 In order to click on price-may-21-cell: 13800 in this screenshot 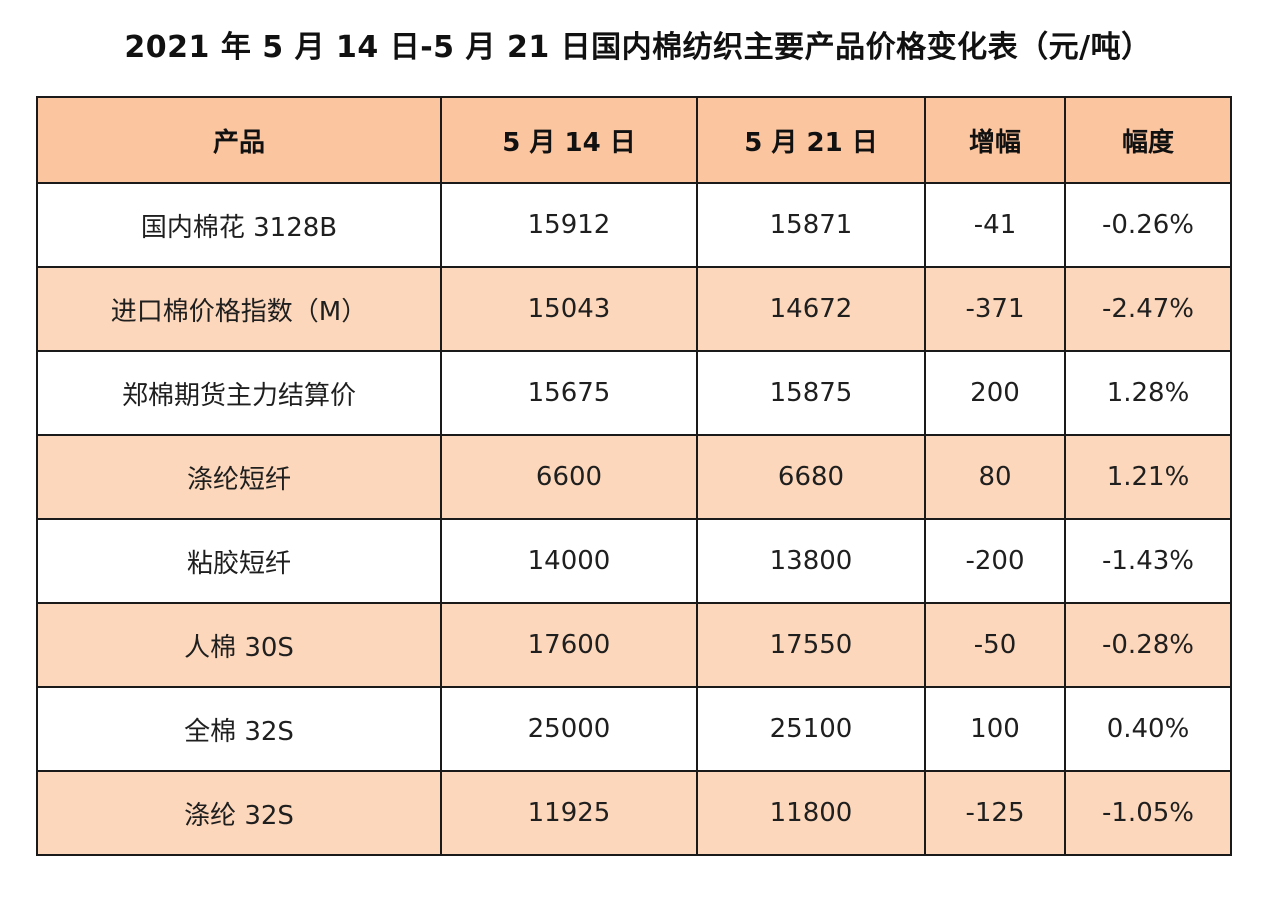, I will do `click(811, 561)`.